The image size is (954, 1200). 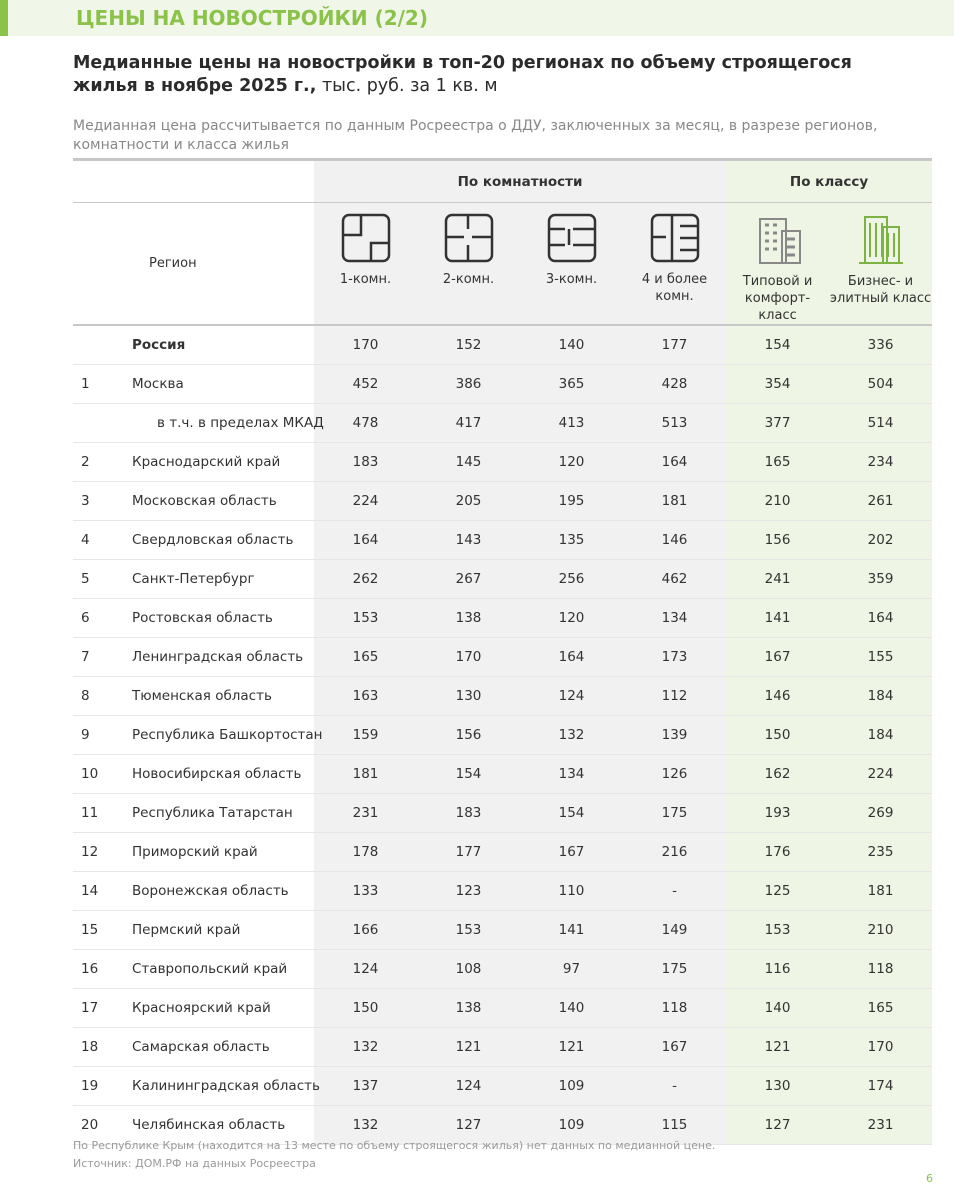 I want to click on rank: 14, so click(x=100, y=891).